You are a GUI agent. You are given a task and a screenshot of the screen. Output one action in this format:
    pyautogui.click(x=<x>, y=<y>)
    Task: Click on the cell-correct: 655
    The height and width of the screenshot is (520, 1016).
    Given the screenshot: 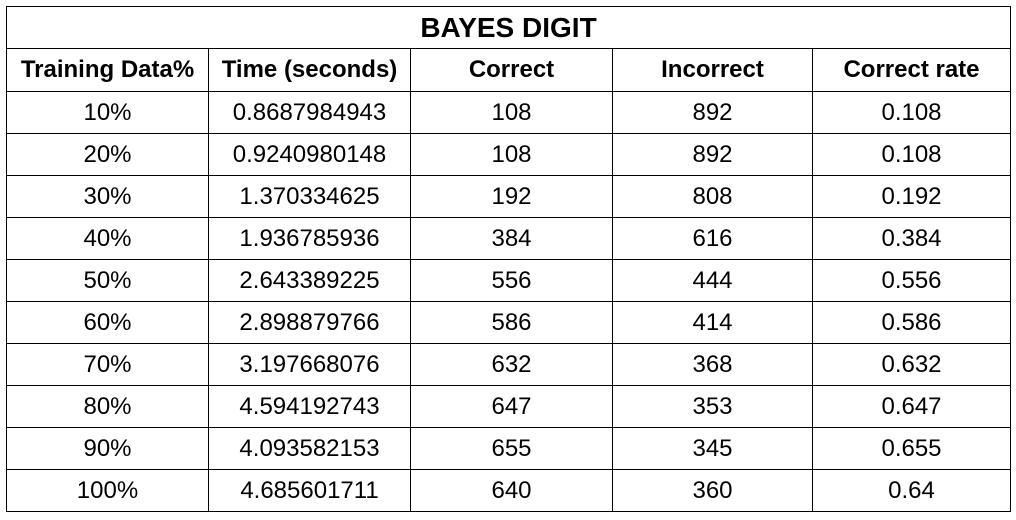 What is the action you would take?
    pyautogui.click(x=511, y=448)
    